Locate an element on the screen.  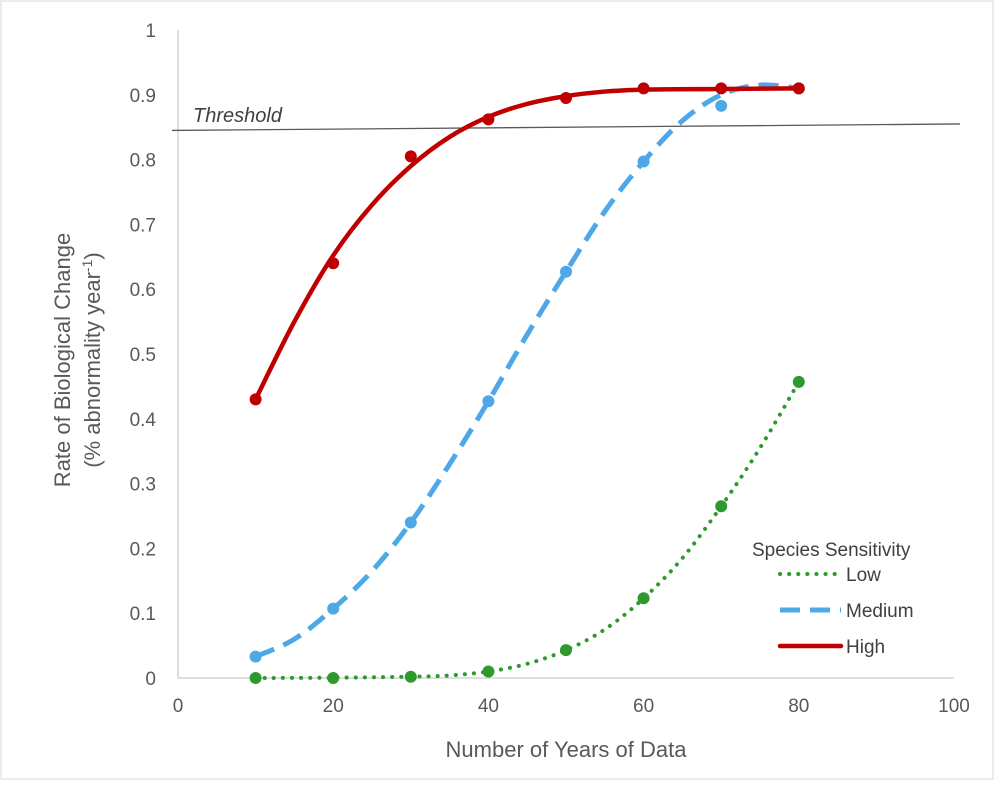
y-tick-label: 0.8 is located at coordinates (143, 161).